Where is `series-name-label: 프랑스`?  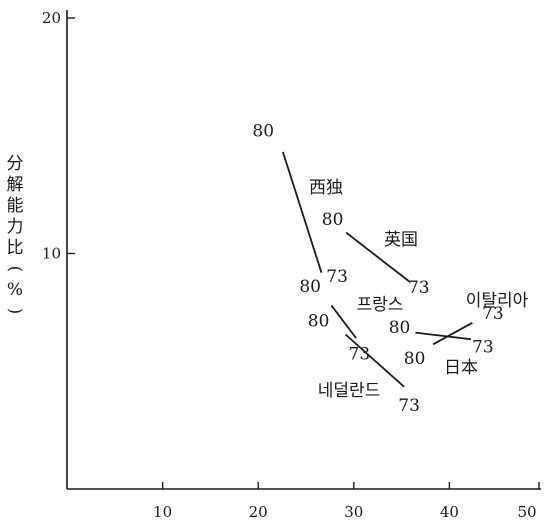
series-name-label: 프랑스 is located at coordinates (380, 305).